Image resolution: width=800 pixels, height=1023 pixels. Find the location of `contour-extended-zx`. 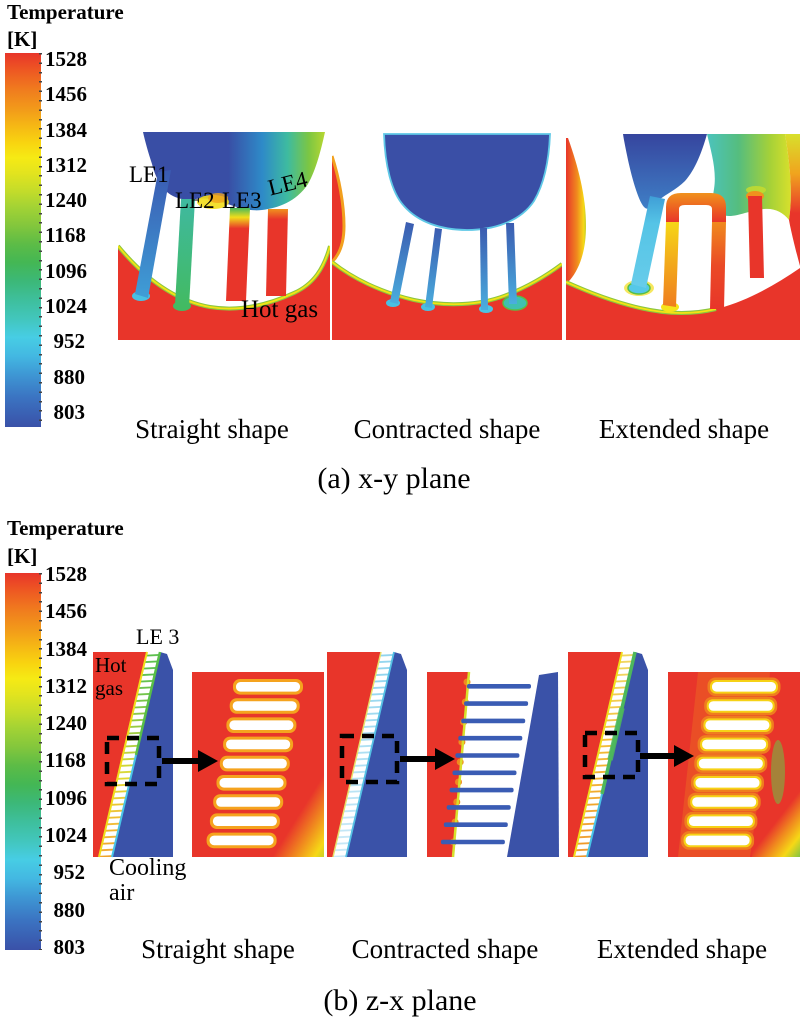

contour-extended-zx is located at coordinates (684, 754).